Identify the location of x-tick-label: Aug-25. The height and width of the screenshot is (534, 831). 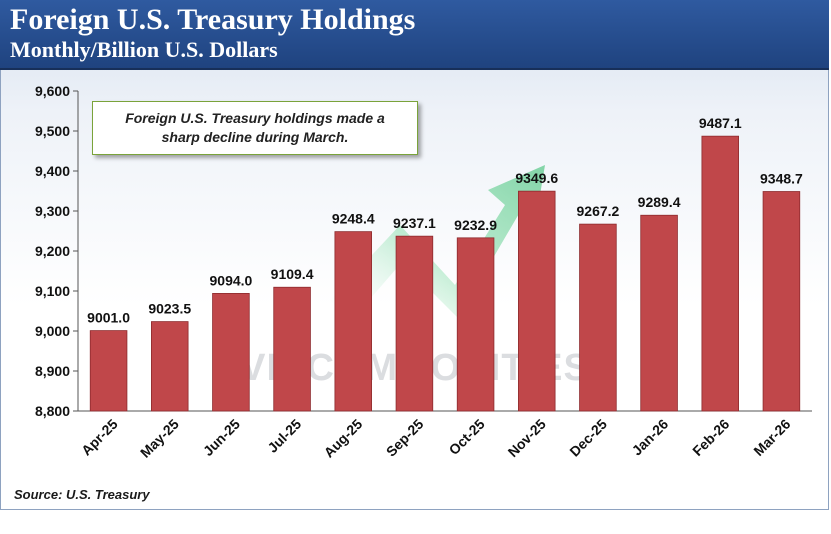
(343, 438).